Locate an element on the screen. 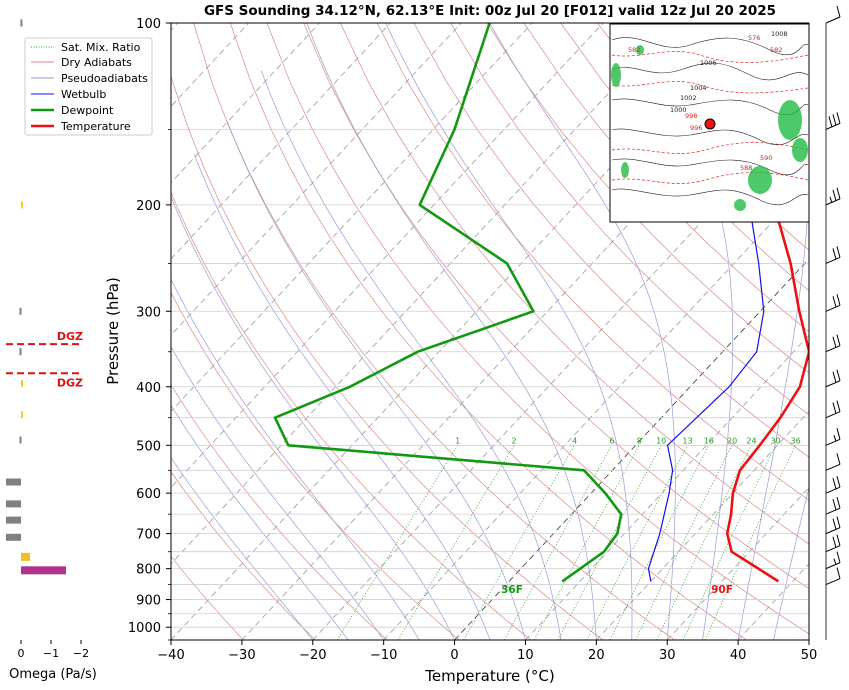  legend-label-wetbulb: Wetbulb is located at coordinates (83, 94).